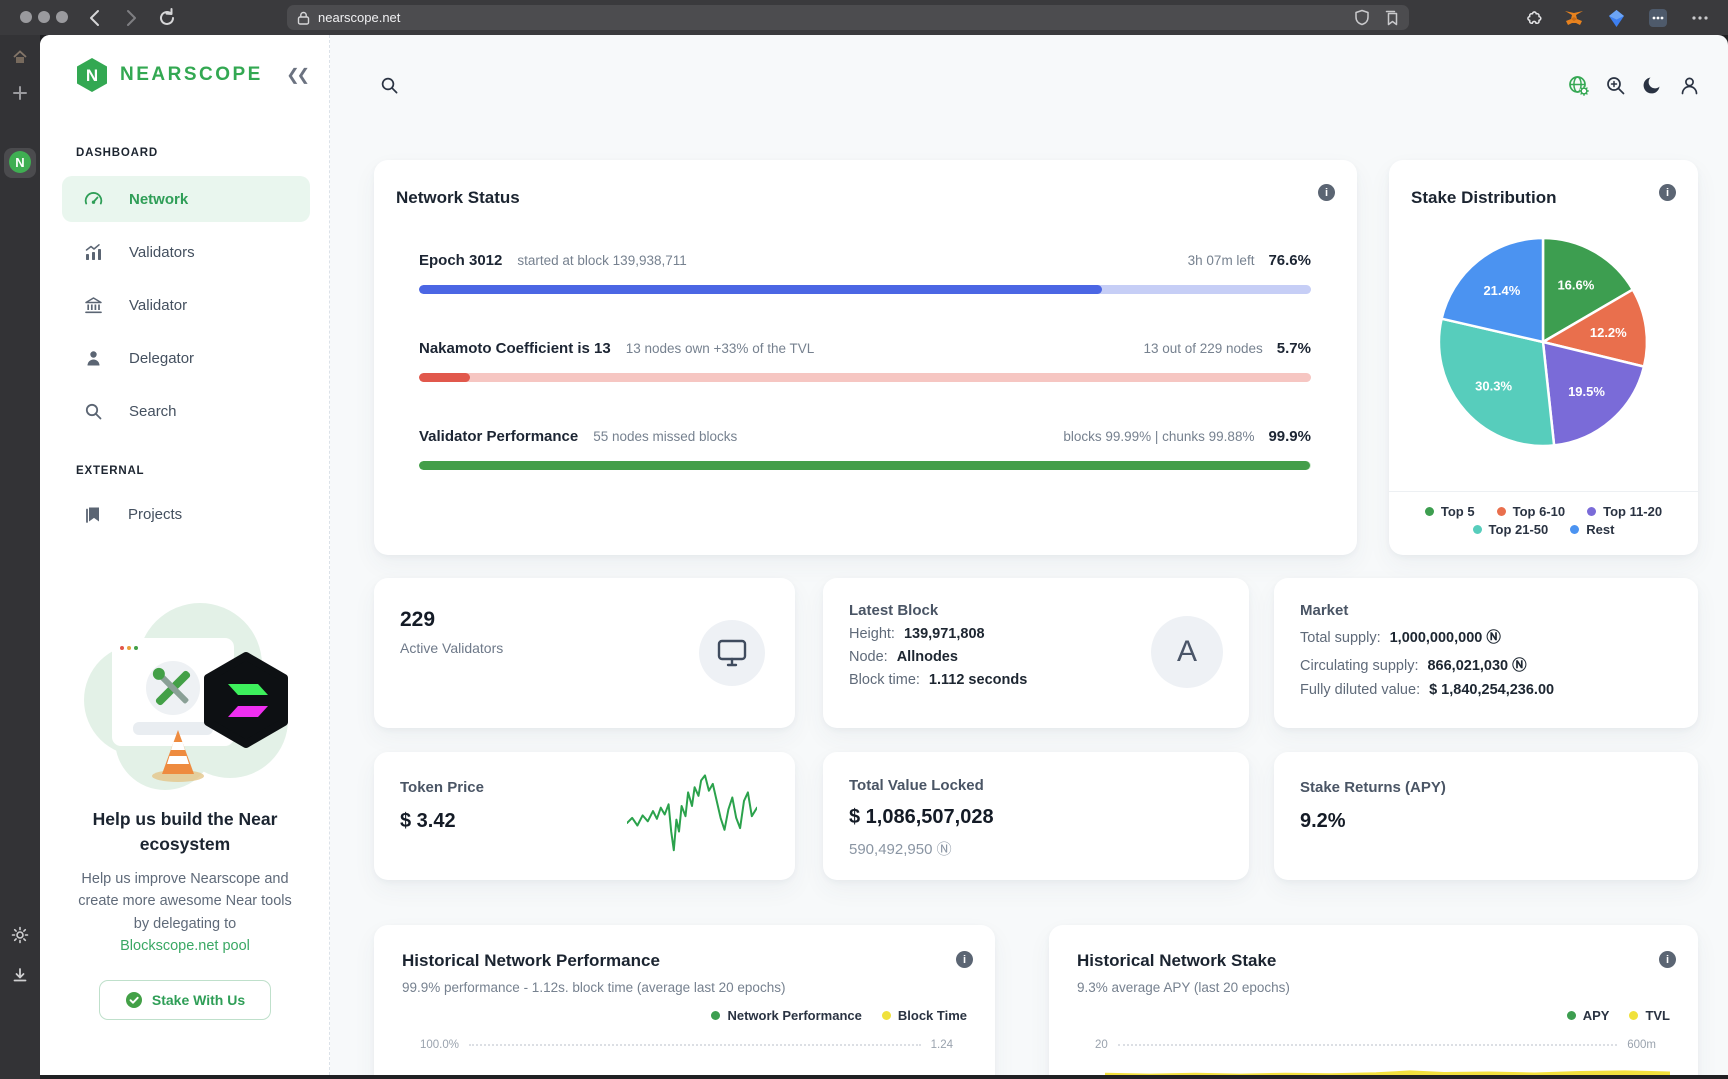  I want to click on sidebar-item-delegator: Delegator, so click(186, 358).